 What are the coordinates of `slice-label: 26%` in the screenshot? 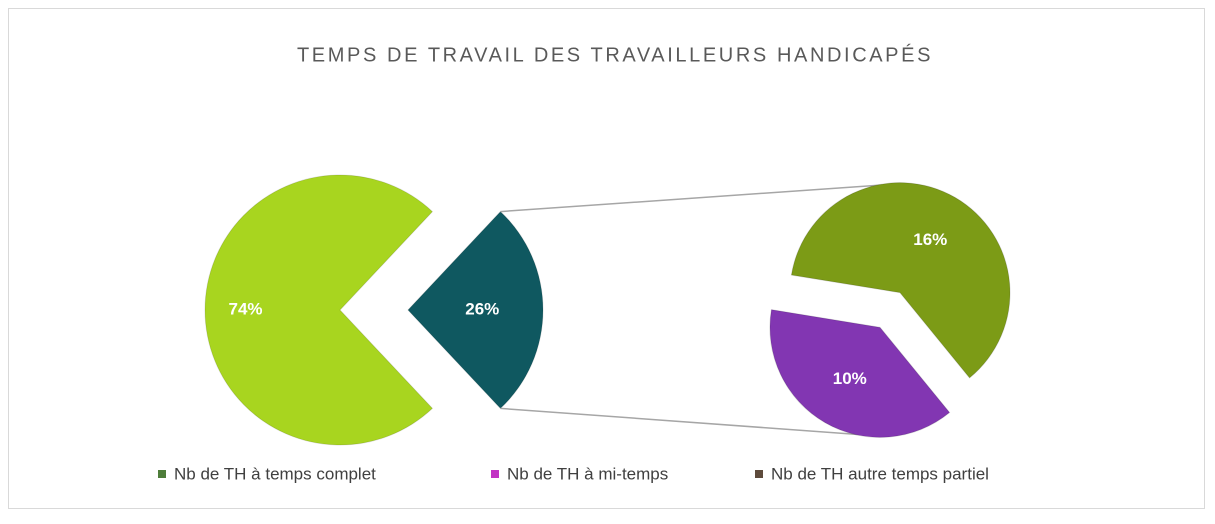 It's located at (482, 308).